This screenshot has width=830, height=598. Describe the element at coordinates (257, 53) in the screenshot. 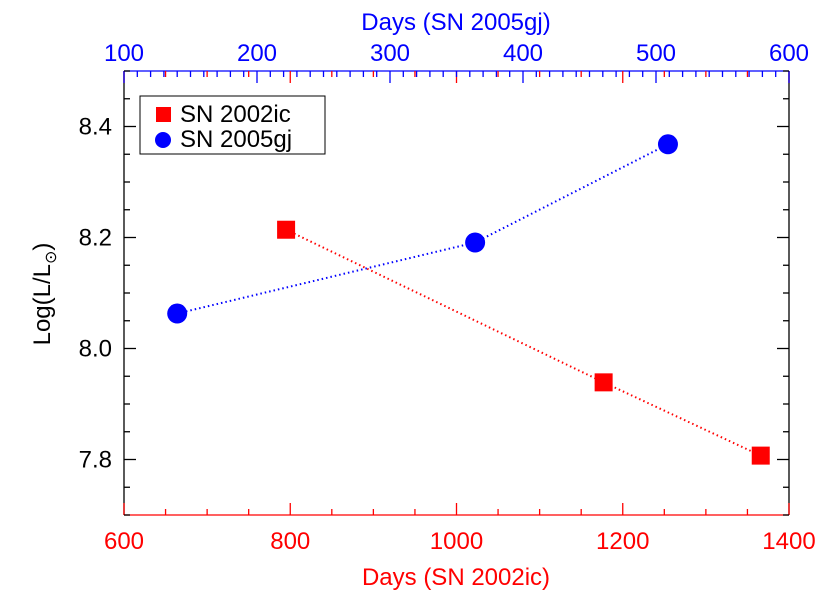

I see `x2-tick-label: 200` at that location.